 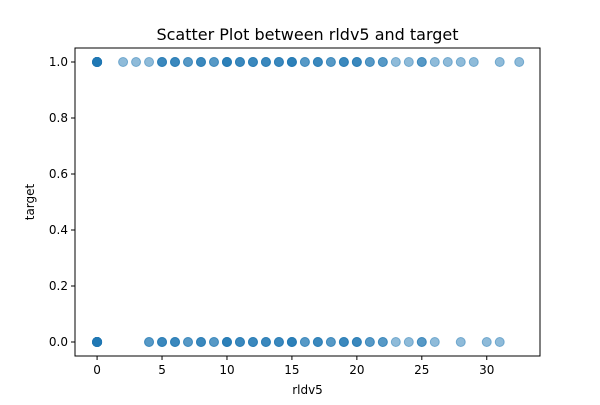 I want to click on x-axis-ticks: 0 5 10 15 20 25 30, so click(x=293, y=366).